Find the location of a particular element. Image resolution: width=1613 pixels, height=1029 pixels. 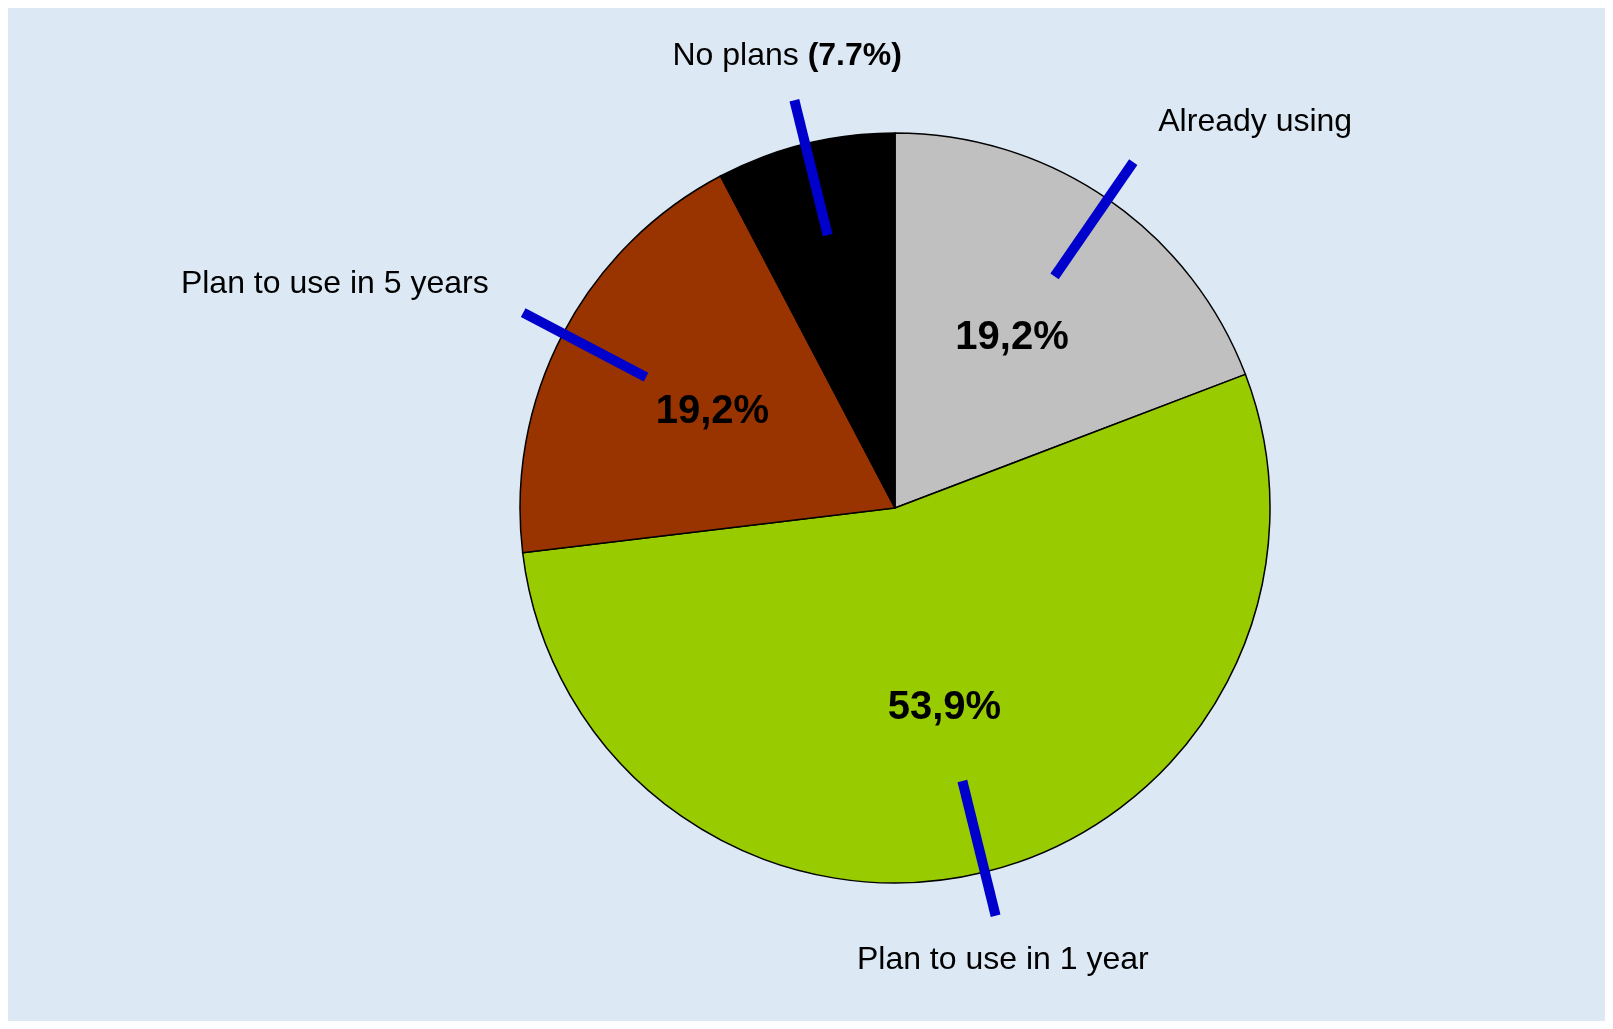

slice-label: No plans is located at coordinates (735, 54).